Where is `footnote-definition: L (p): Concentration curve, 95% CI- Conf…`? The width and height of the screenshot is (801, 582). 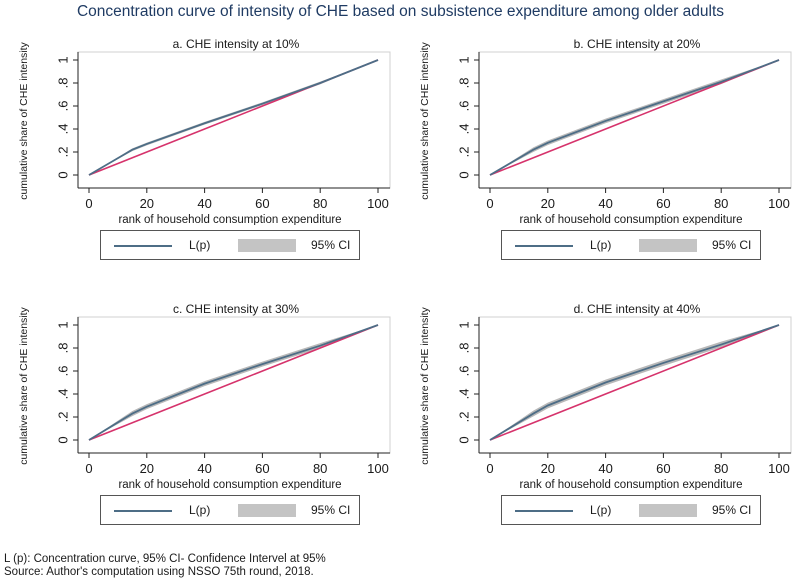
footnote-definition: L (p): Concentration curve, 95% CI- Conf… is located at coordinates (165, 559).